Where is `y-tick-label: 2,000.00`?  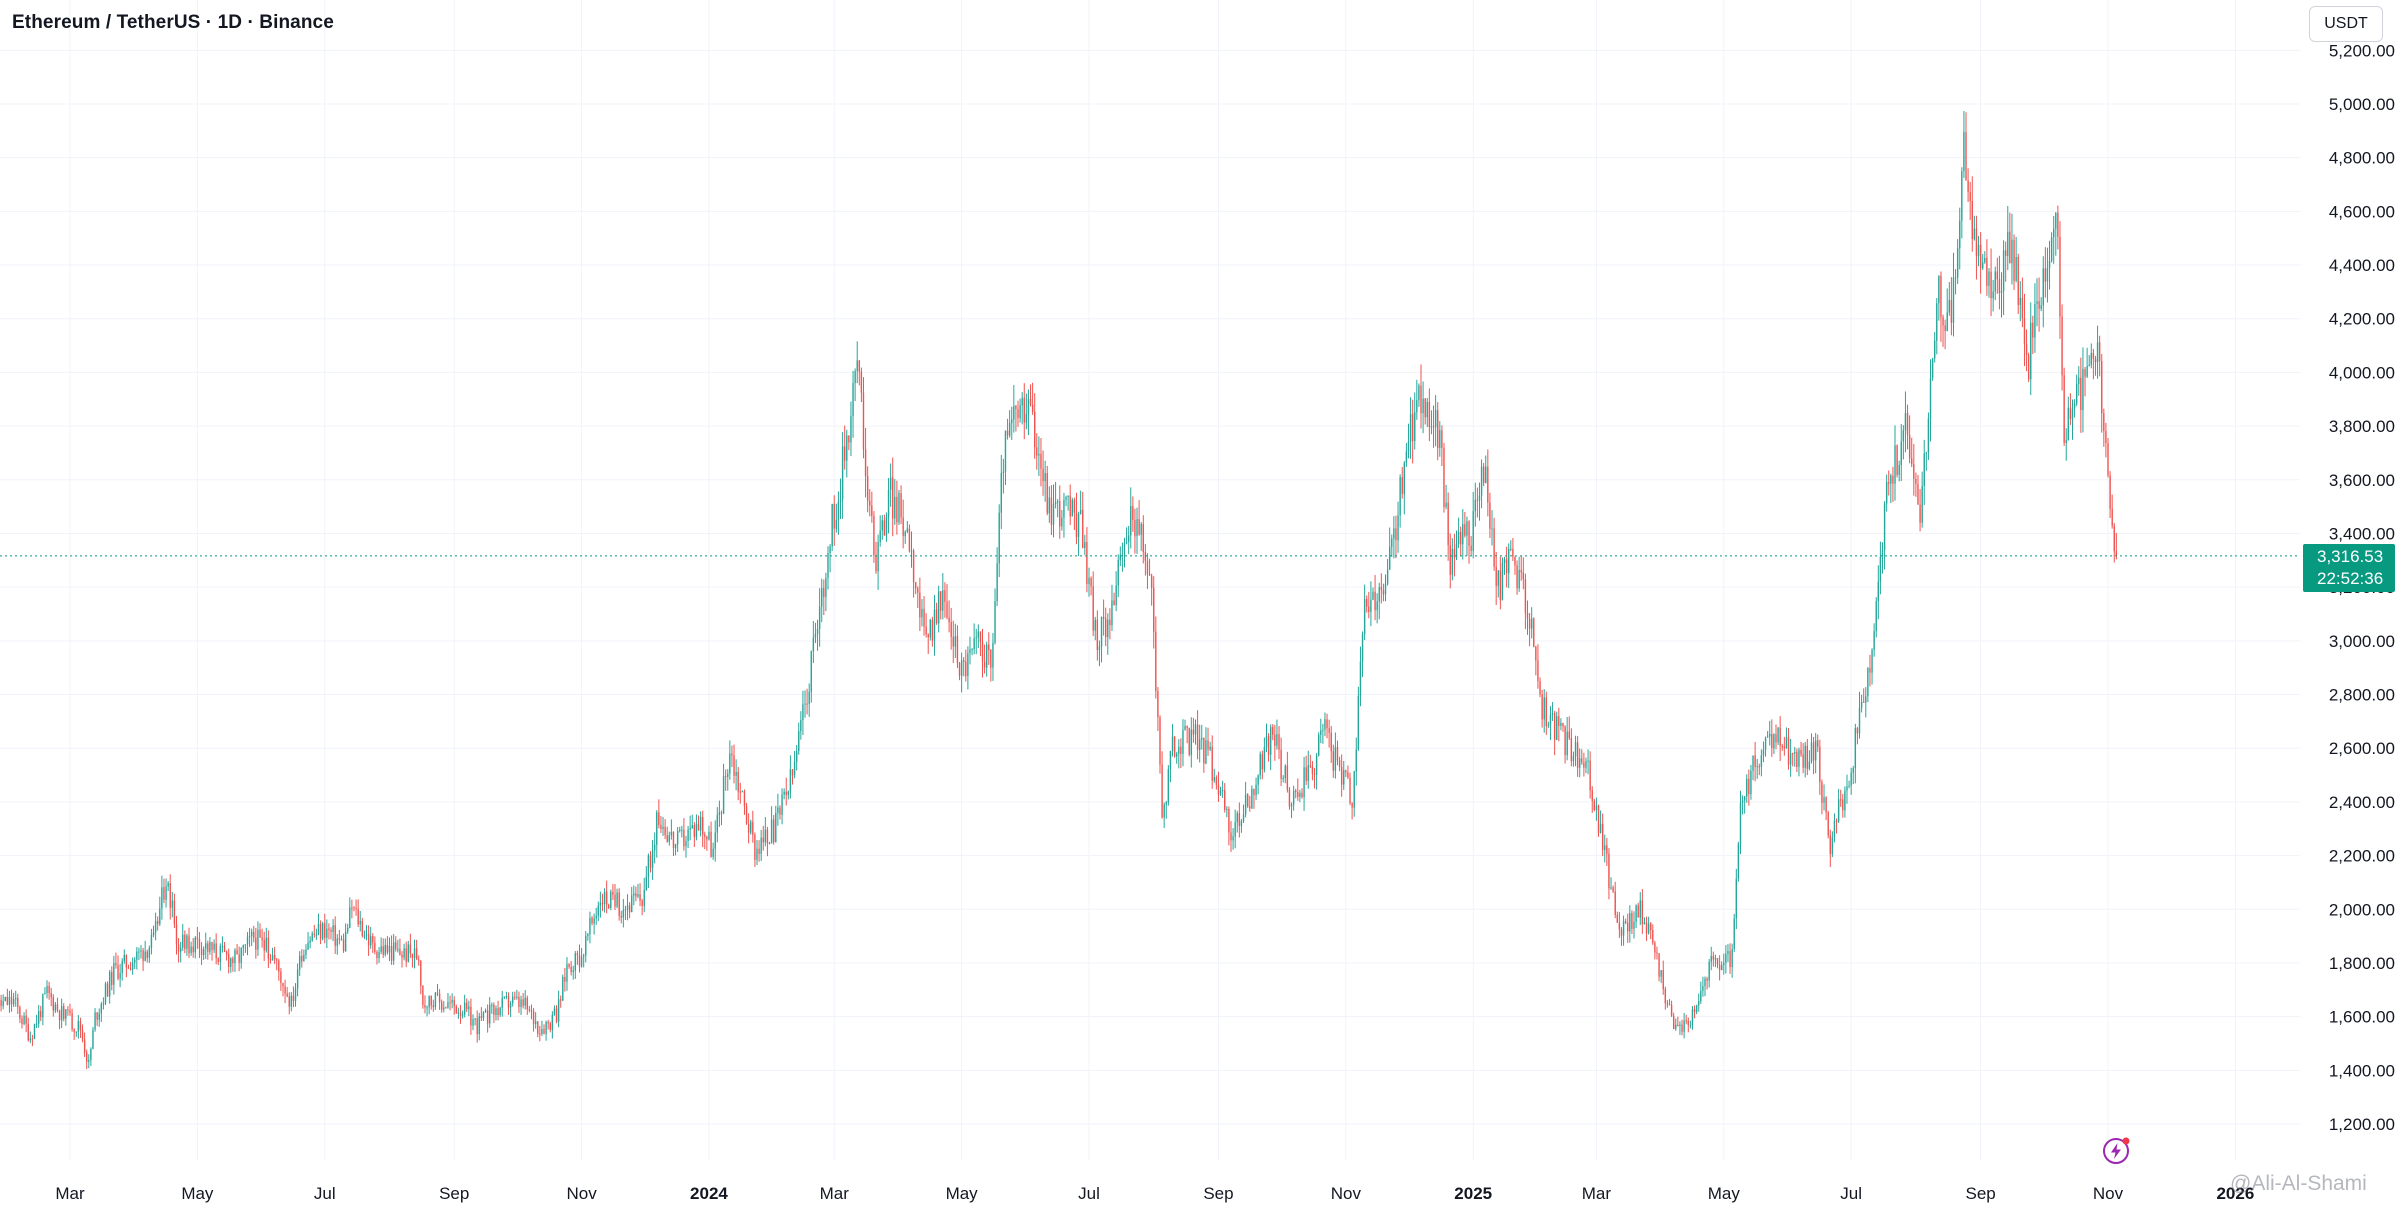 y-tick-label: 2,000.00 is located at coordinates (2362, 909).